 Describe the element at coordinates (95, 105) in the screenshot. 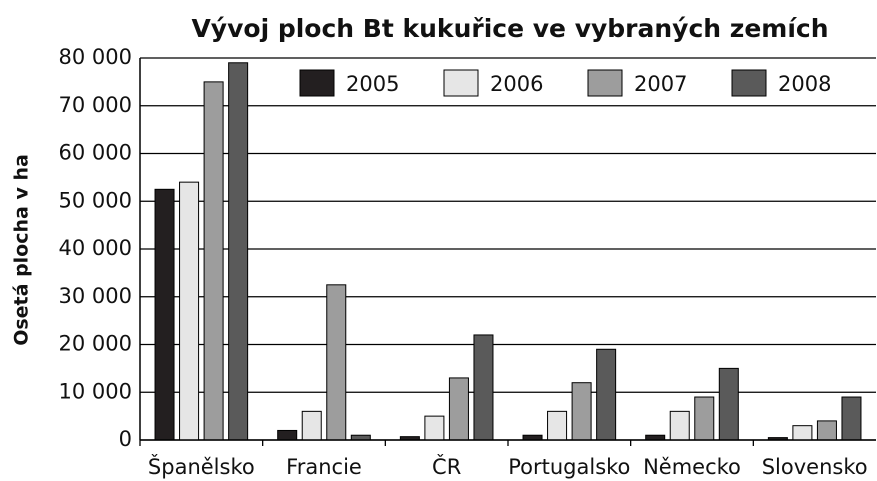

I see `y-tick-label: 70 000` at that location.